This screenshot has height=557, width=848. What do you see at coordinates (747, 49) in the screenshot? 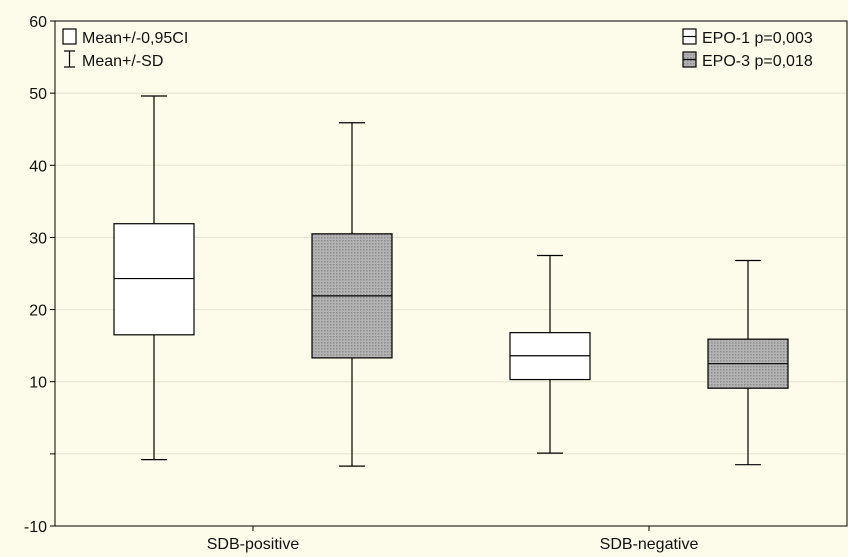
I see `legend-series: EPO-1 p=0,003 EPO-3 p=0,018` at bounding box center [747, 49].